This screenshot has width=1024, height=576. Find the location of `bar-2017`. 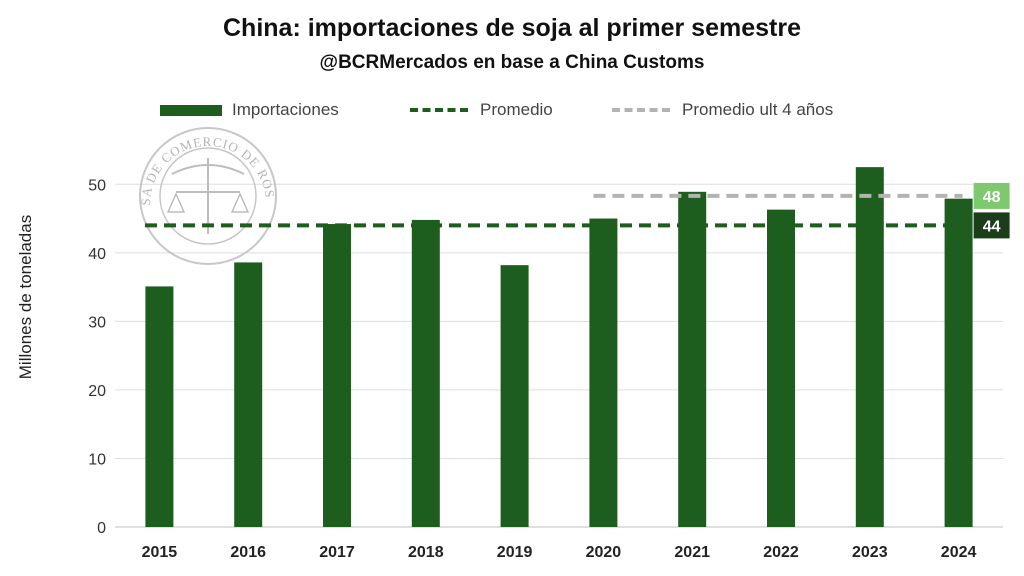

bar-2017 is located at coordinates (337, 375).